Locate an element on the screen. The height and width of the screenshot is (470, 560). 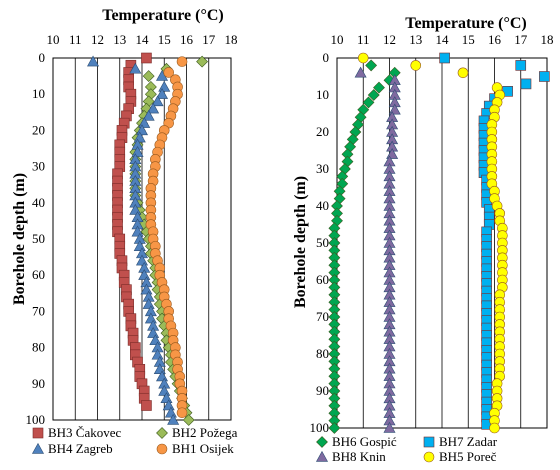
x-tick-label: 16 is located at coordinates (187, 39).